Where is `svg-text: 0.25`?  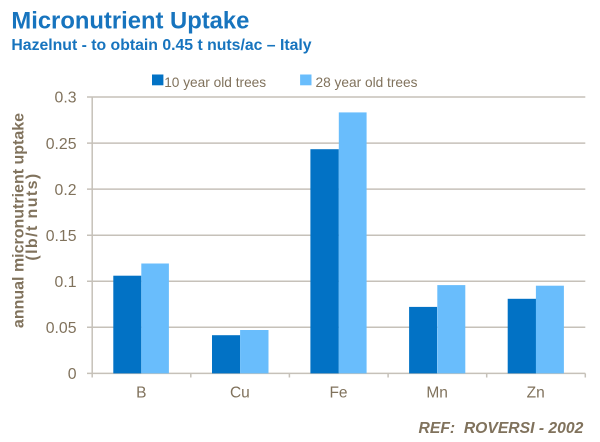
svg-text: 0.25 is located at coordinates (61, 144).